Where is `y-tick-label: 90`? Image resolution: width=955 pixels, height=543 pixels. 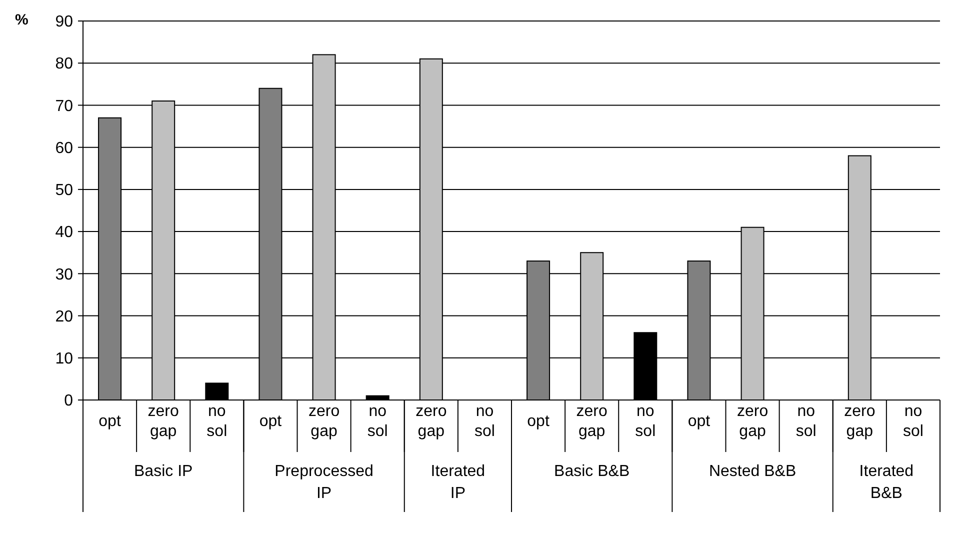
y-tick-label: 90 is located at coordinates (64, 22).